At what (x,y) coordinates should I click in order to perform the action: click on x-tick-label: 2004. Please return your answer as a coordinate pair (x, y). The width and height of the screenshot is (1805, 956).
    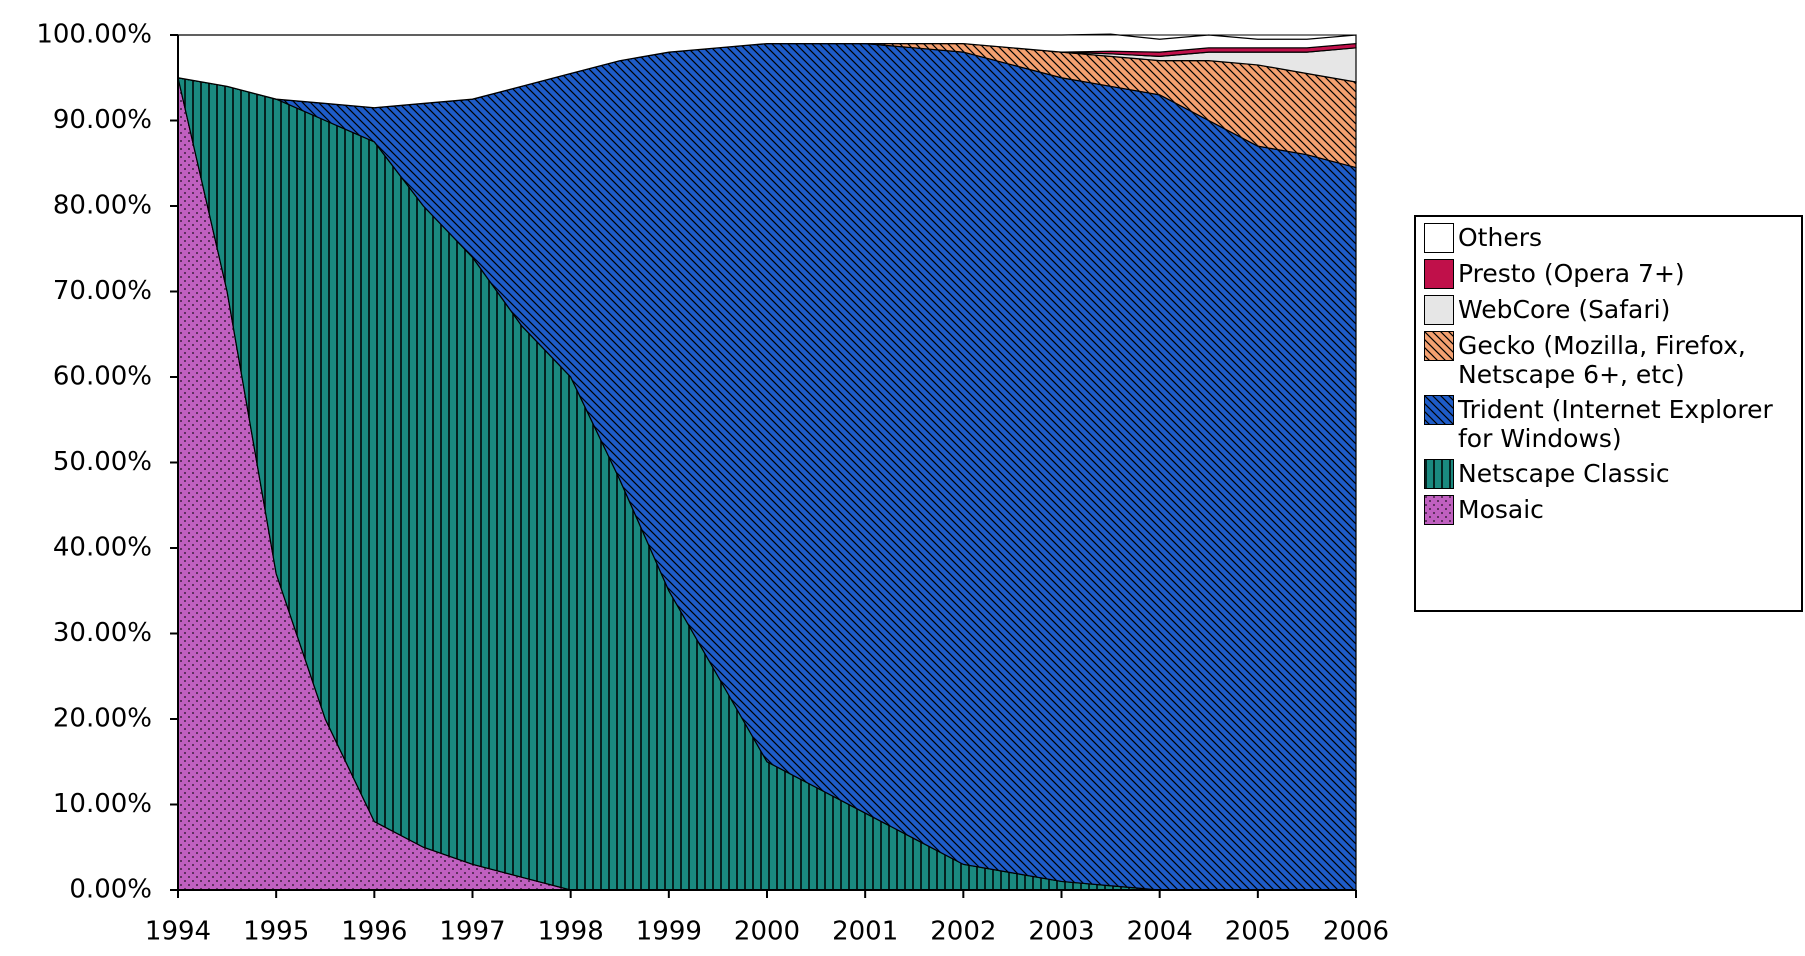
    Looking at the image, I should click on (1160, 932).